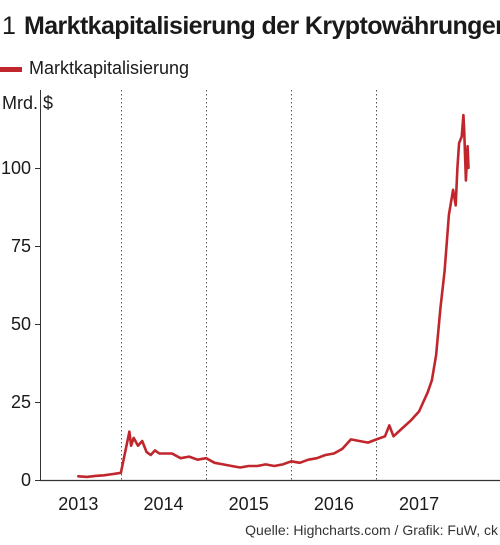 The height and width of the screenshot is (545, 500). What do you see at coordinates (27, 103) in the screenshot?
I see `y-axis-label: Mrd. $` at bounding box center [27, 103].